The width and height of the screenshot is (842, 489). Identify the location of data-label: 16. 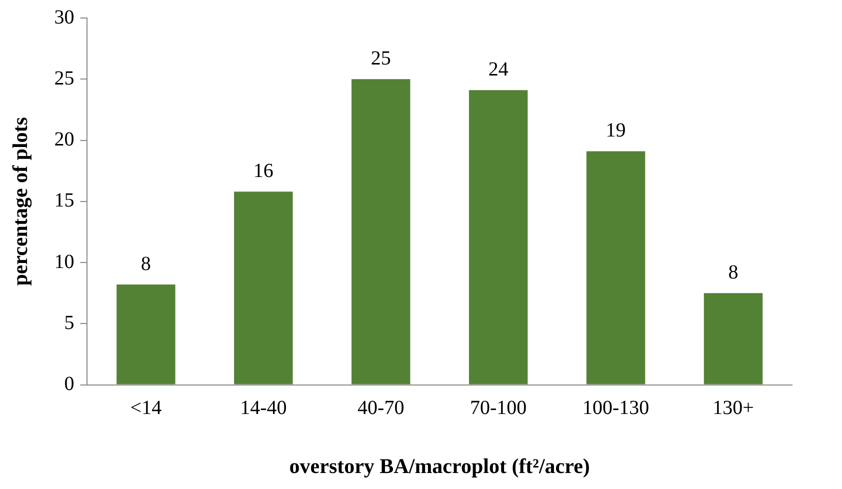
(263, 171).